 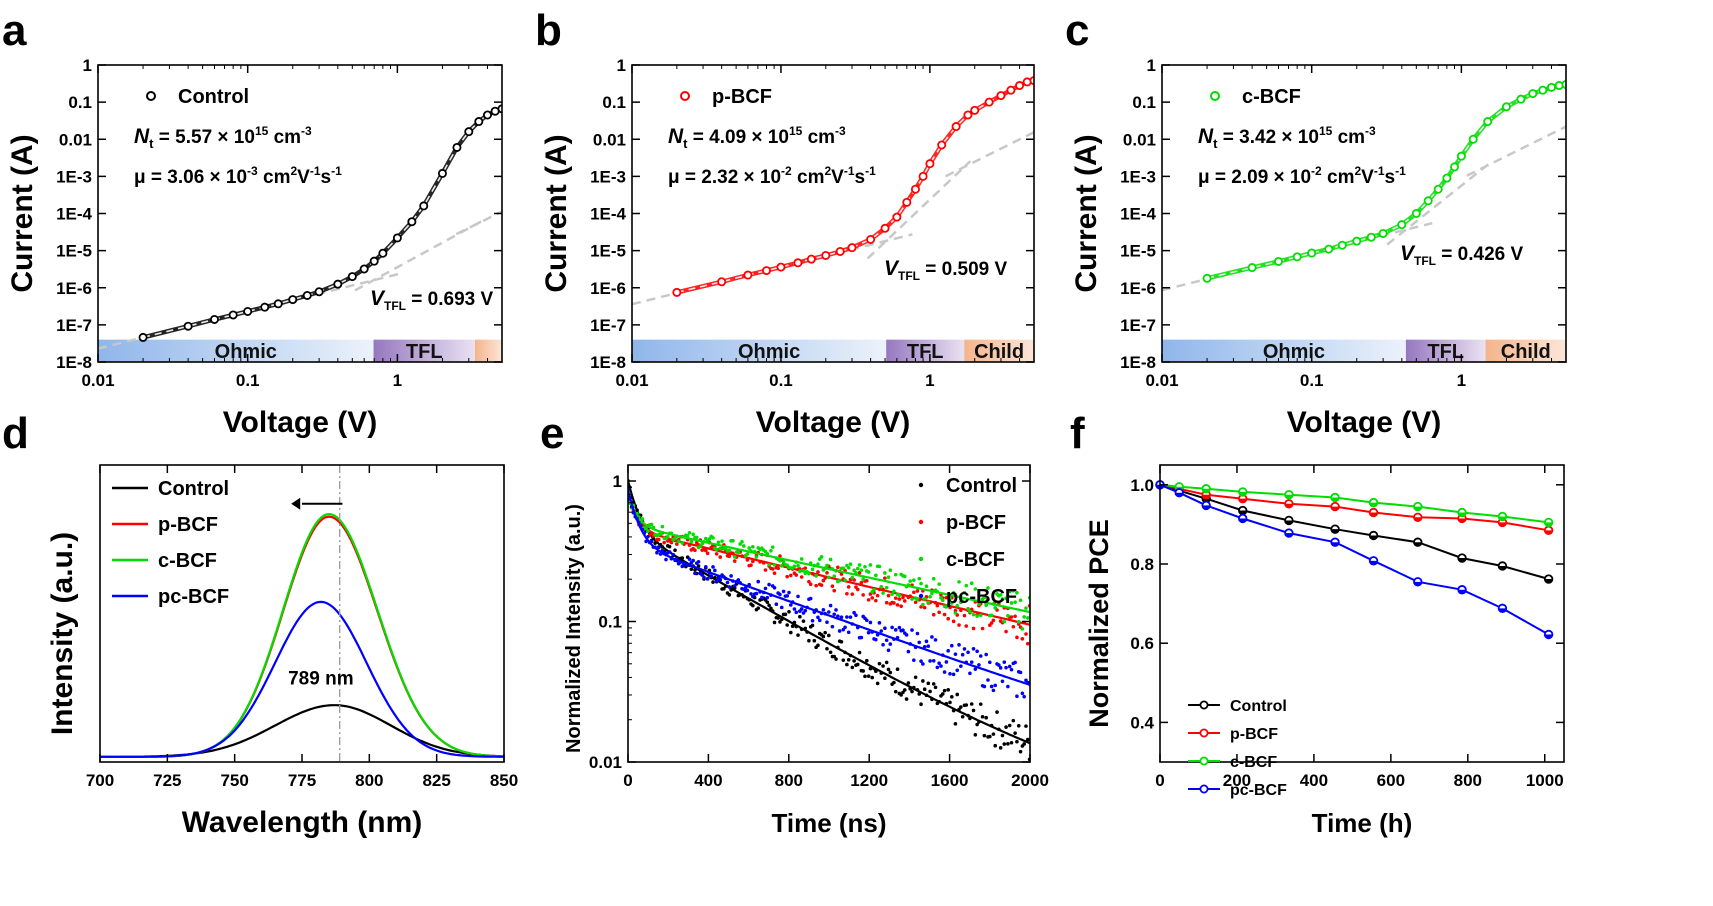 What do you see at coordinates (769, 352) in the screenshot?
I see `region-label-ohmic: Ohmic` at bounding box center [769, 352].